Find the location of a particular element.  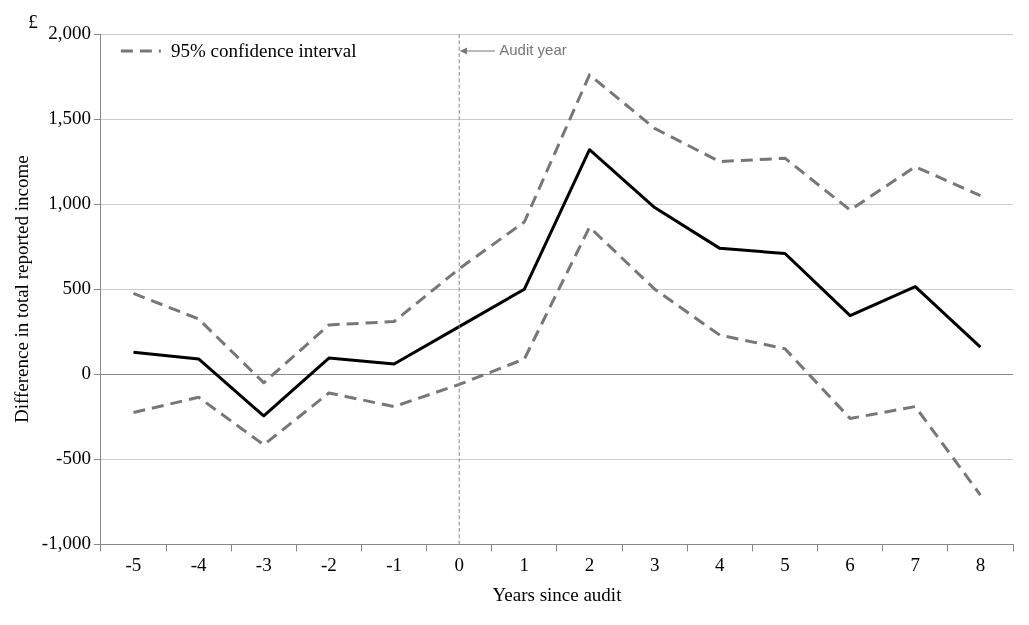

x-tick-label: 0 is located at coordinates (459, 564).